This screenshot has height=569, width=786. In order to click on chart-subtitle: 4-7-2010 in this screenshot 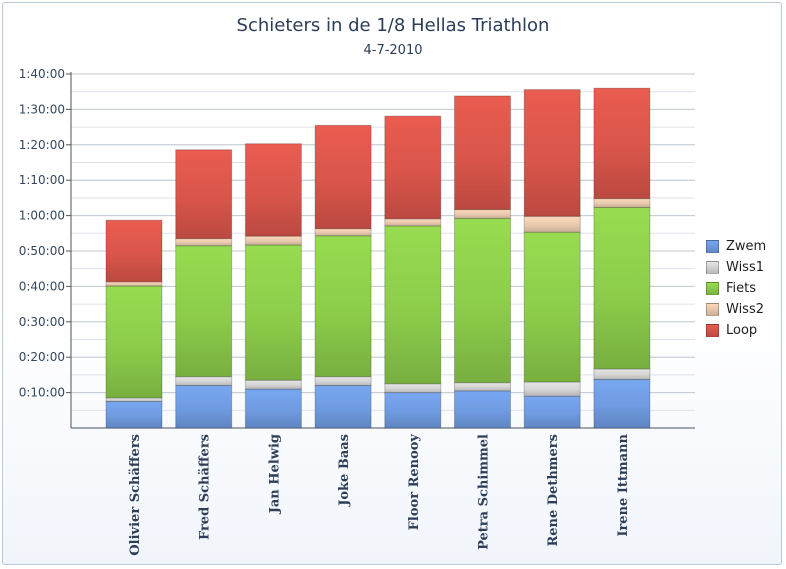, I will do `click(393, 50)`.